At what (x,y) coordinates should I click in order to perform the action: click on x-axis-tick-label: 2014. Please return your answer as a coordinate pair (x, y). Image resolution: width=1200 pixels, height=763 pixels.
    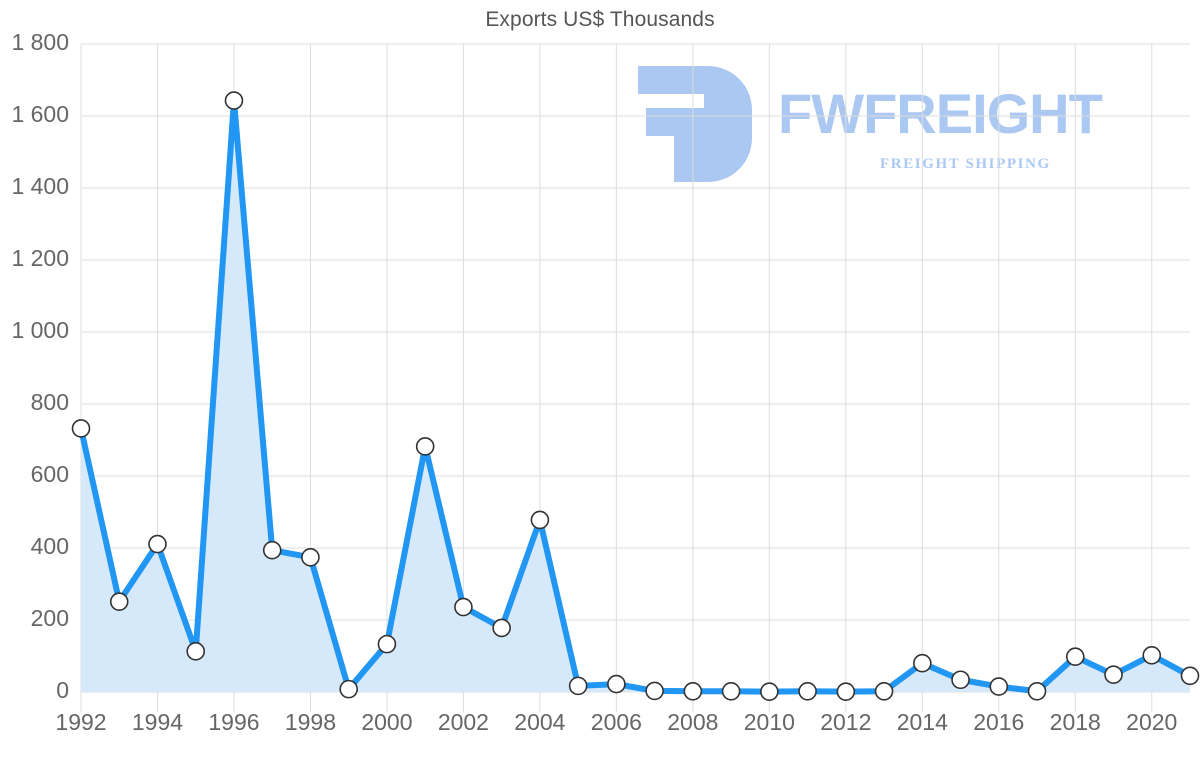
    Looking at the image, I should click on (922, 722).